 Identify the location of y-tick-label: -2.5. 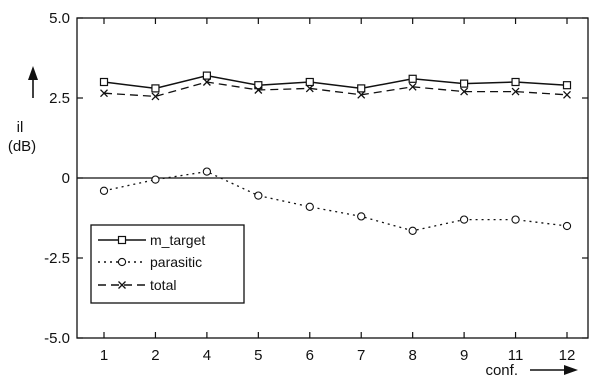
(57, 258).